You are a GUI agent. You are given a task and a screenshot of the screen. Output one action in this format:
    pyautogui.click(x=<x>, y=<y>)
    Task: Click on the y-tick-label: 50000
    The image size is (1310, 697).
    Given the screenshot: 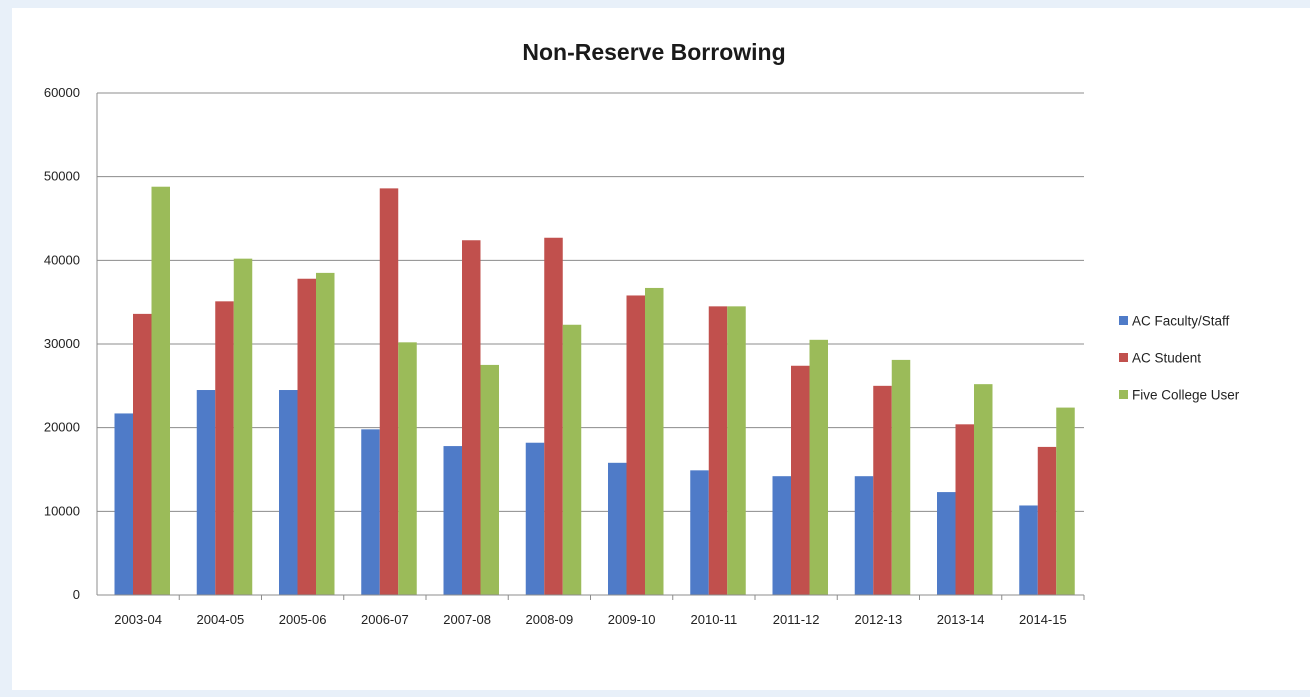 What is the action you would take?
    pyautogui.click(x=62, y=176)
    